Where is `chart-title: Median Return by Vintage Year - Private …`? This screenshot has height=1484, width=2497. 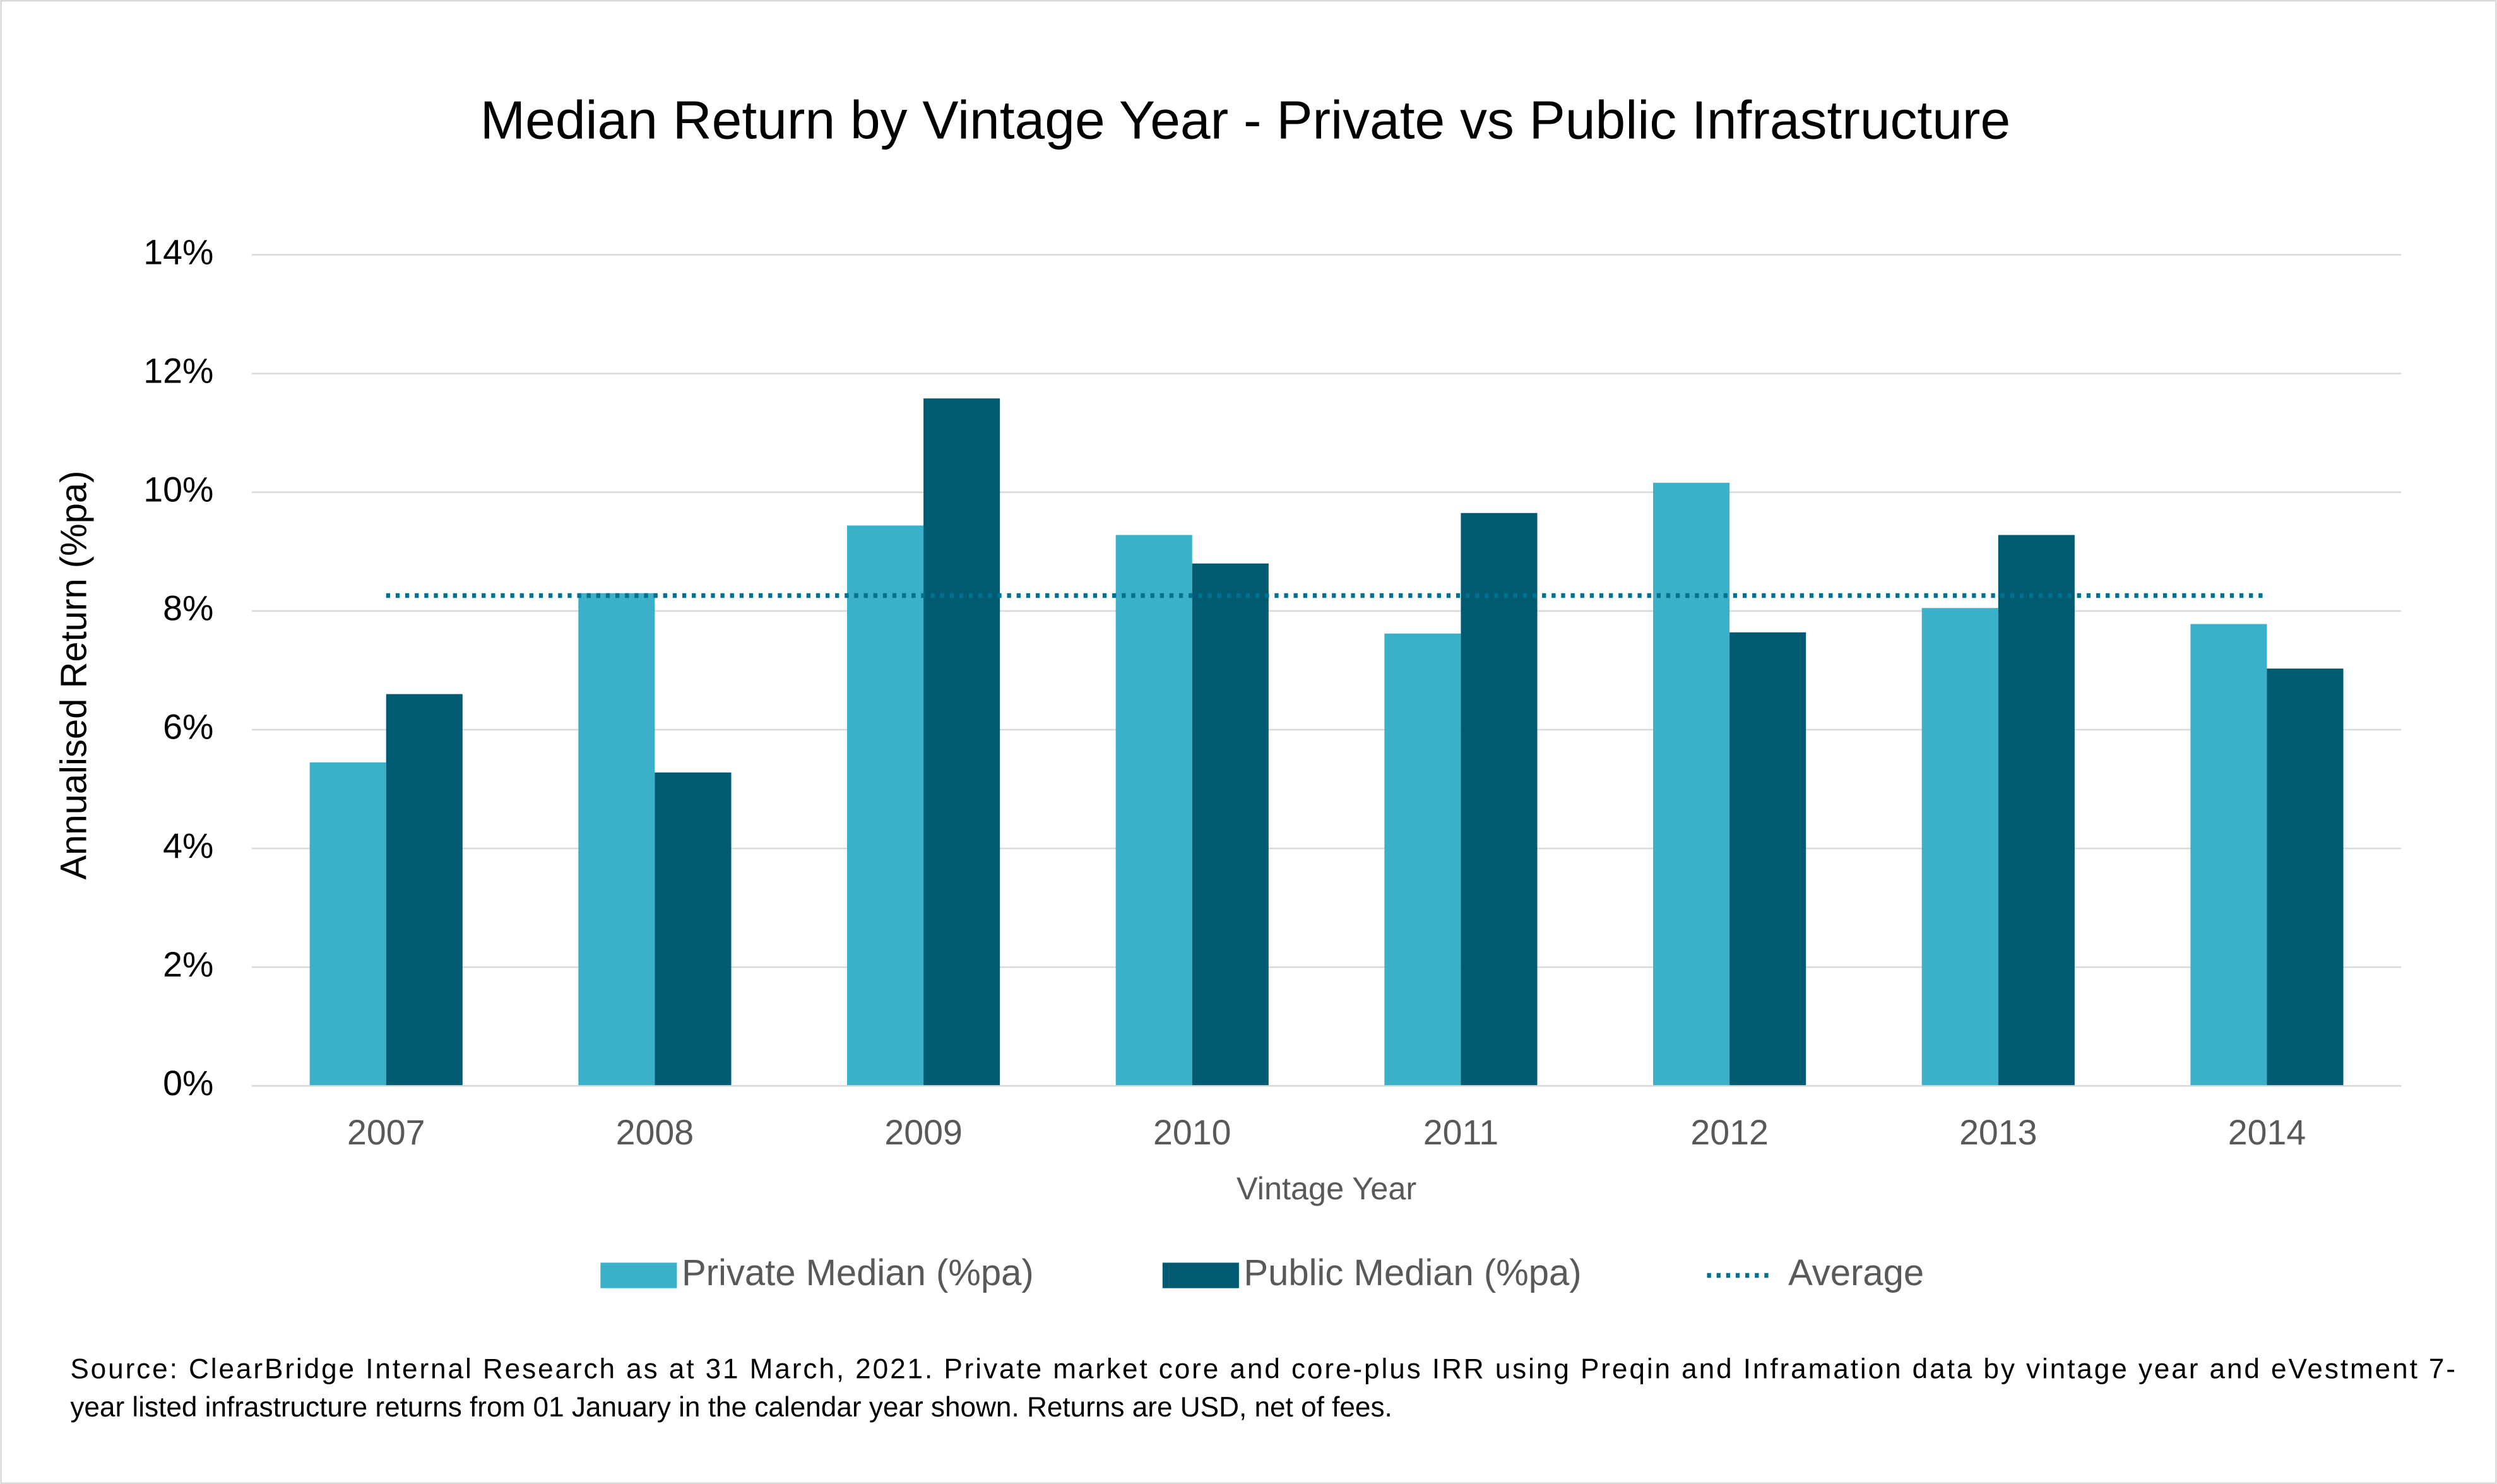
chart-title: Median Return by Vintage Year - Private … is located at coordinates (1245, 120).